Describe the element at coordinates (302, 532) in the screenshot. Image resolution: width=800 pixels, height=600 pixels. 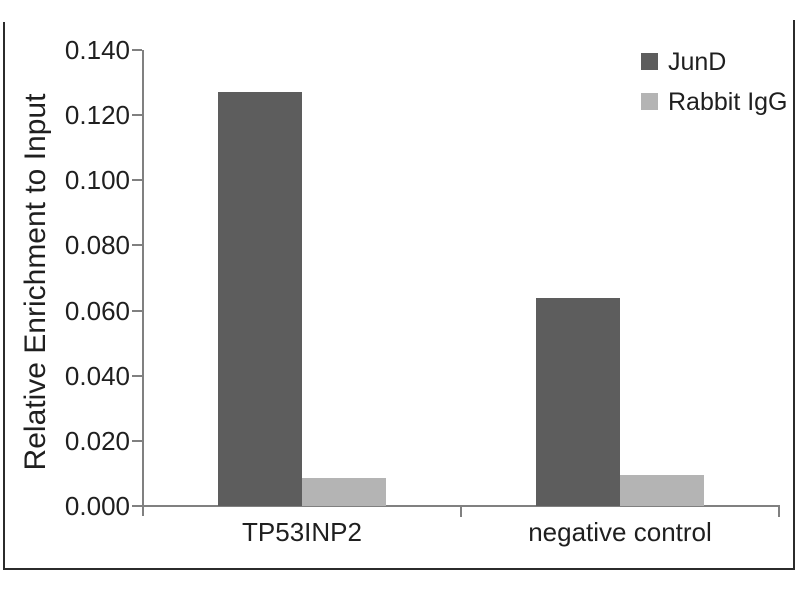
I see `x-axis-category-label: TP53INP2` at that location.